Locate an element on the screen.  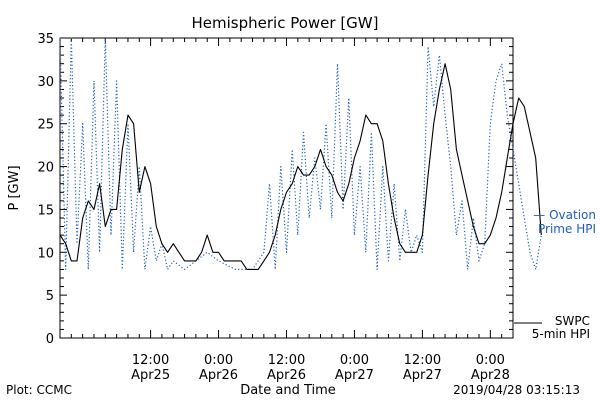
y-tick-label: 30 is located at coordinates (45, 82).